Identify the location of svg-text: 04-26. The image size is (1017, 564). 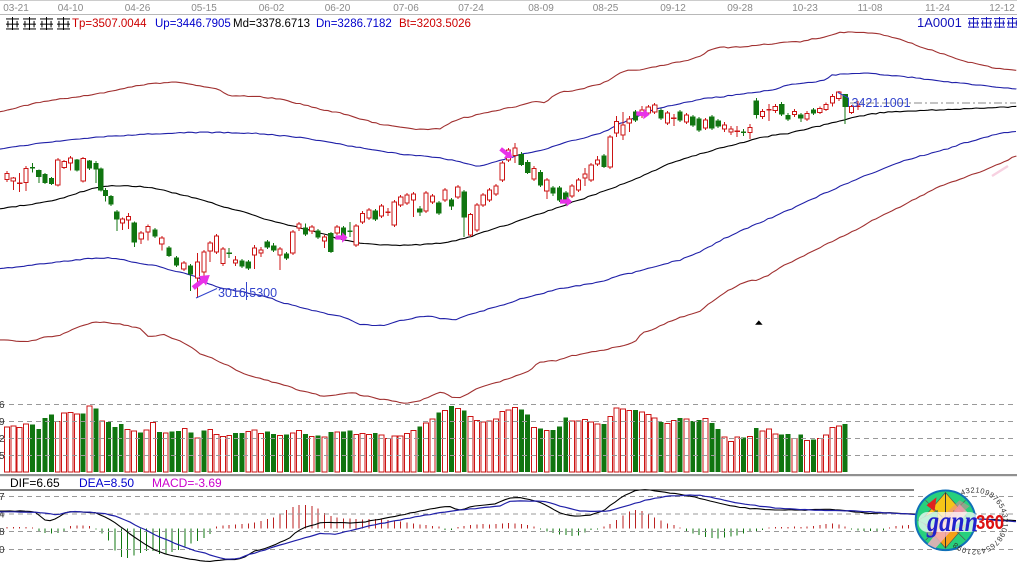
(138, 8).